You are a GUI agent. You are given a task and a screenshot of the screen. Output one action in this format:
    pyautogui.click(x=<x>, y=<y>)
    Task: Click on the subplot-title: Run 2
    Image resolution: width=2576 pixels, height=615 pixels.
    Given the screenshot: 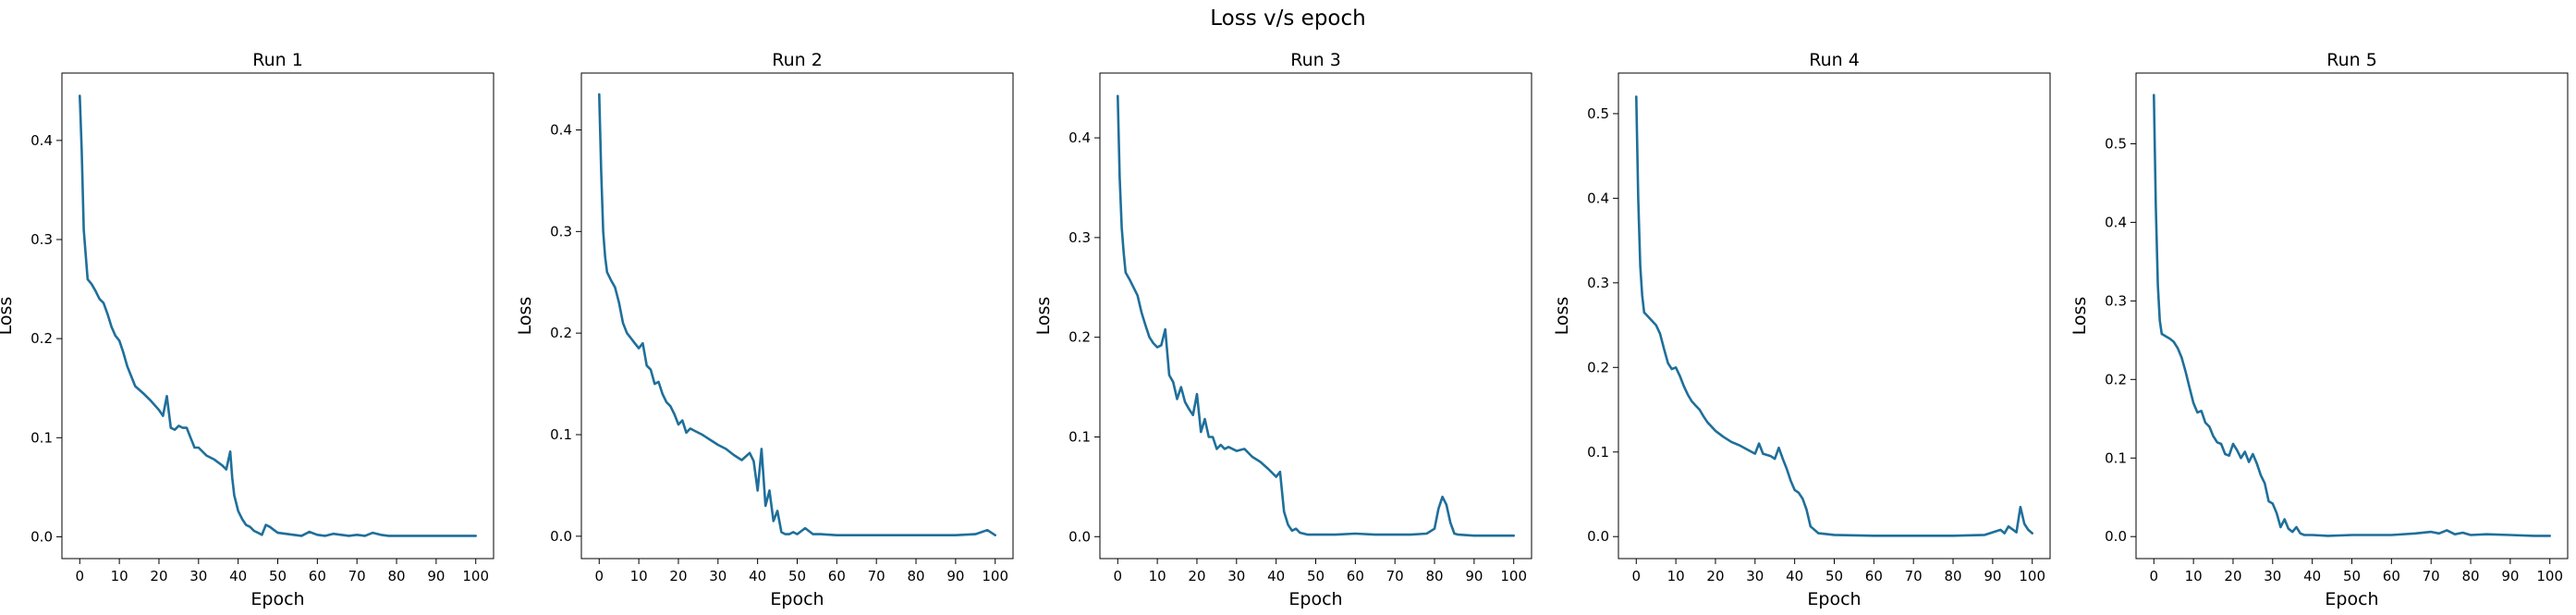 What is the action you would take?
    pyautogui.click(x=797, y=60)
    